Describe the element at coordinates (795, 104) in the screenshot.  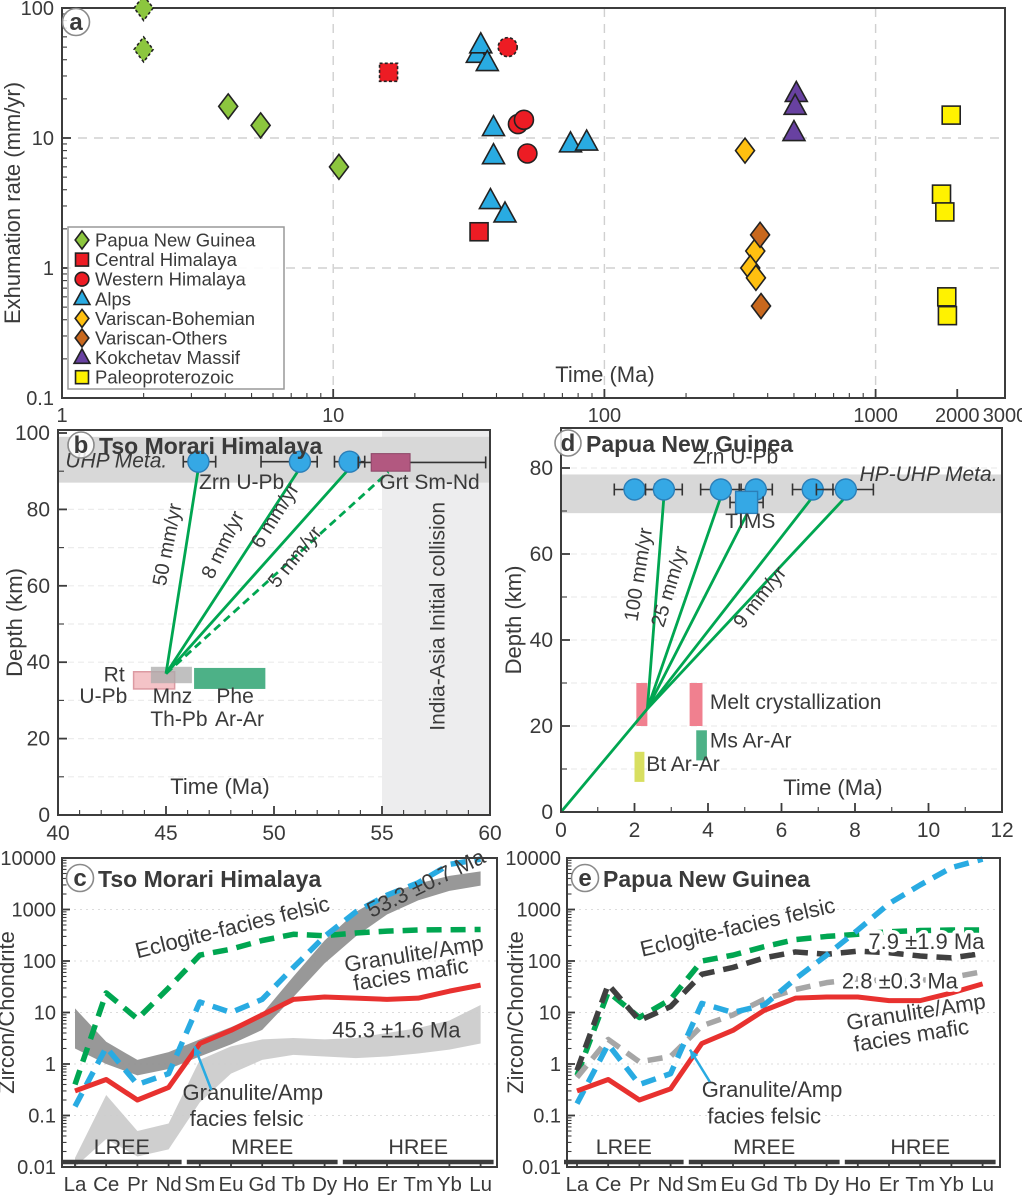
I see `point-kokchetav-massif` at that location.